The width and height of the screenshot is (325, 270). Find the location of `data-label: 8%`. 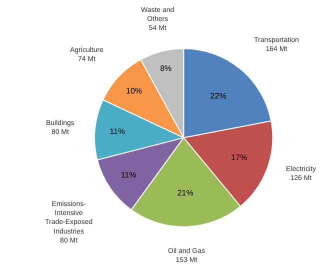

data-label: 8% is located at coordinates (166, 69).